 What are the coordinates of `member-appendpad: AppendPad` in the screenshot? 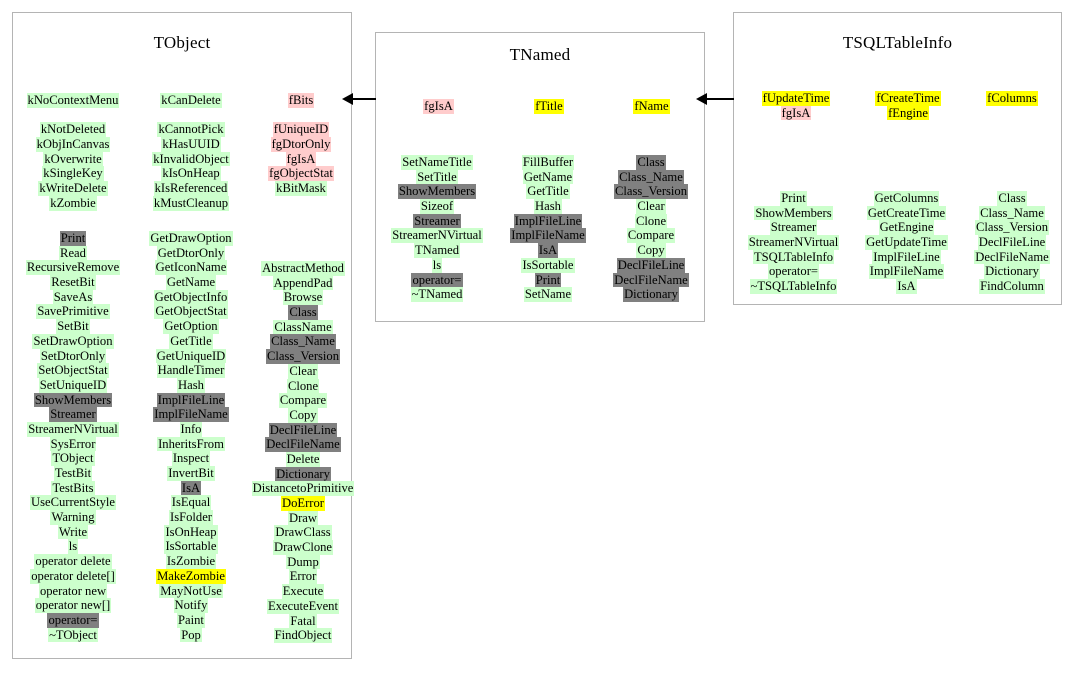 It's located at (303, 283).